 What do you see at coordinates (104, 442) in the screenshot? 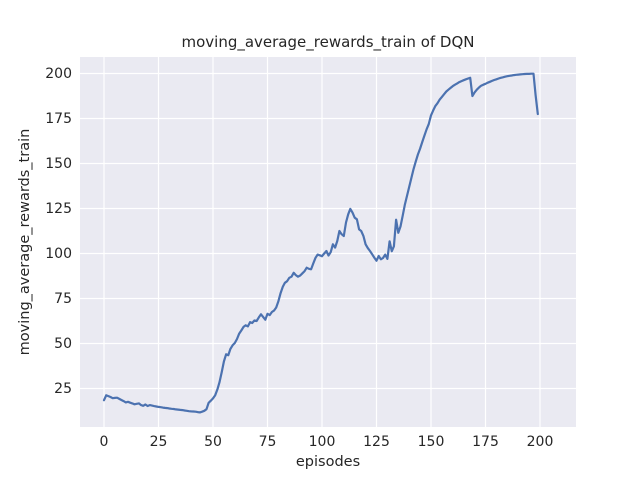
I see `x-tick-label: 0` at bounding box center [104, 442].